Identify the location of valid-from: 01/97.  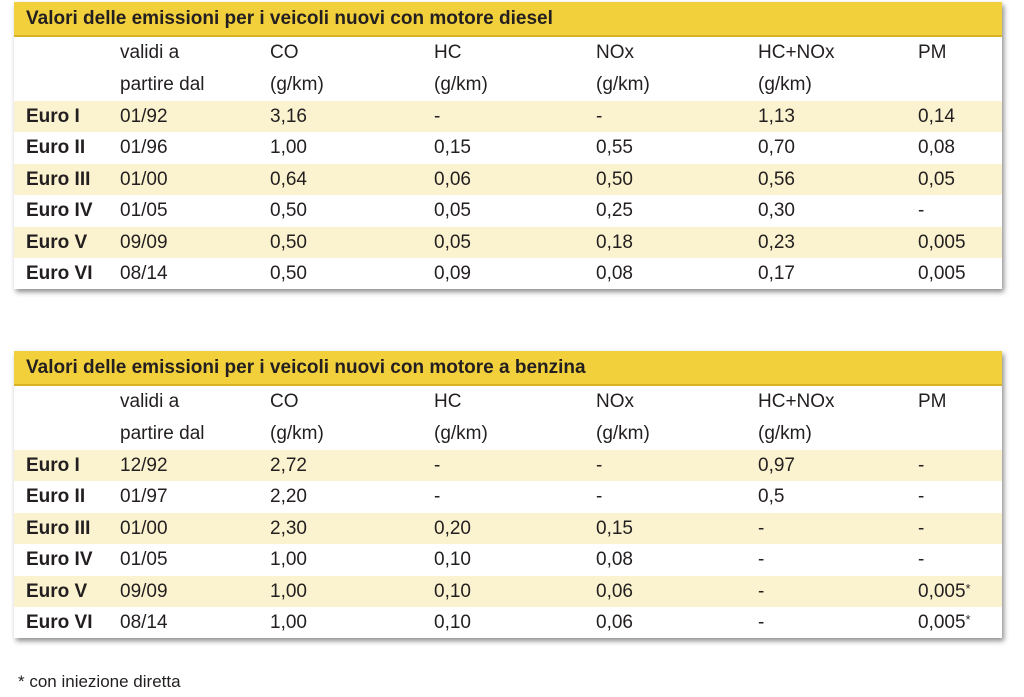
(144, 497).